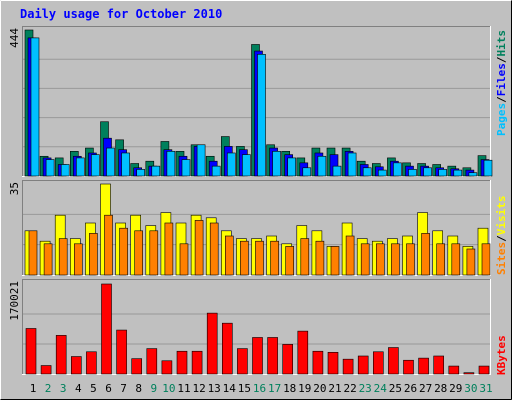 The height and width of the screenshot is (400, 512). Describe the element at coordinates (230, 388) in the screenshot. I see `day-label-14: 14` at that location.